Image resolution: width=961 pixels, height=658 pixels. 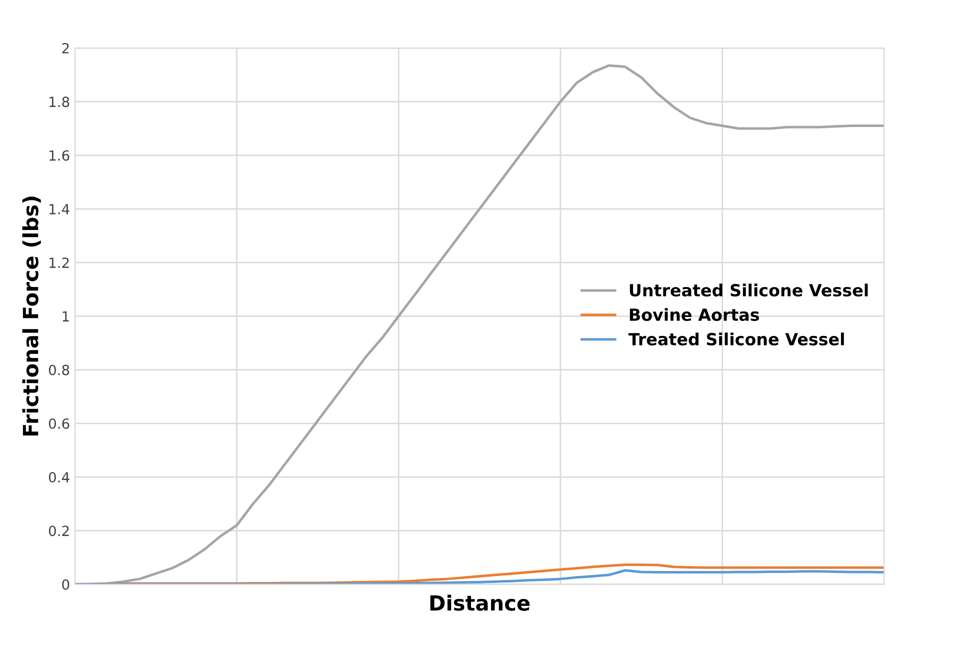 I want to click on y-tick-label: 1.8, so click(x=60, y=102).